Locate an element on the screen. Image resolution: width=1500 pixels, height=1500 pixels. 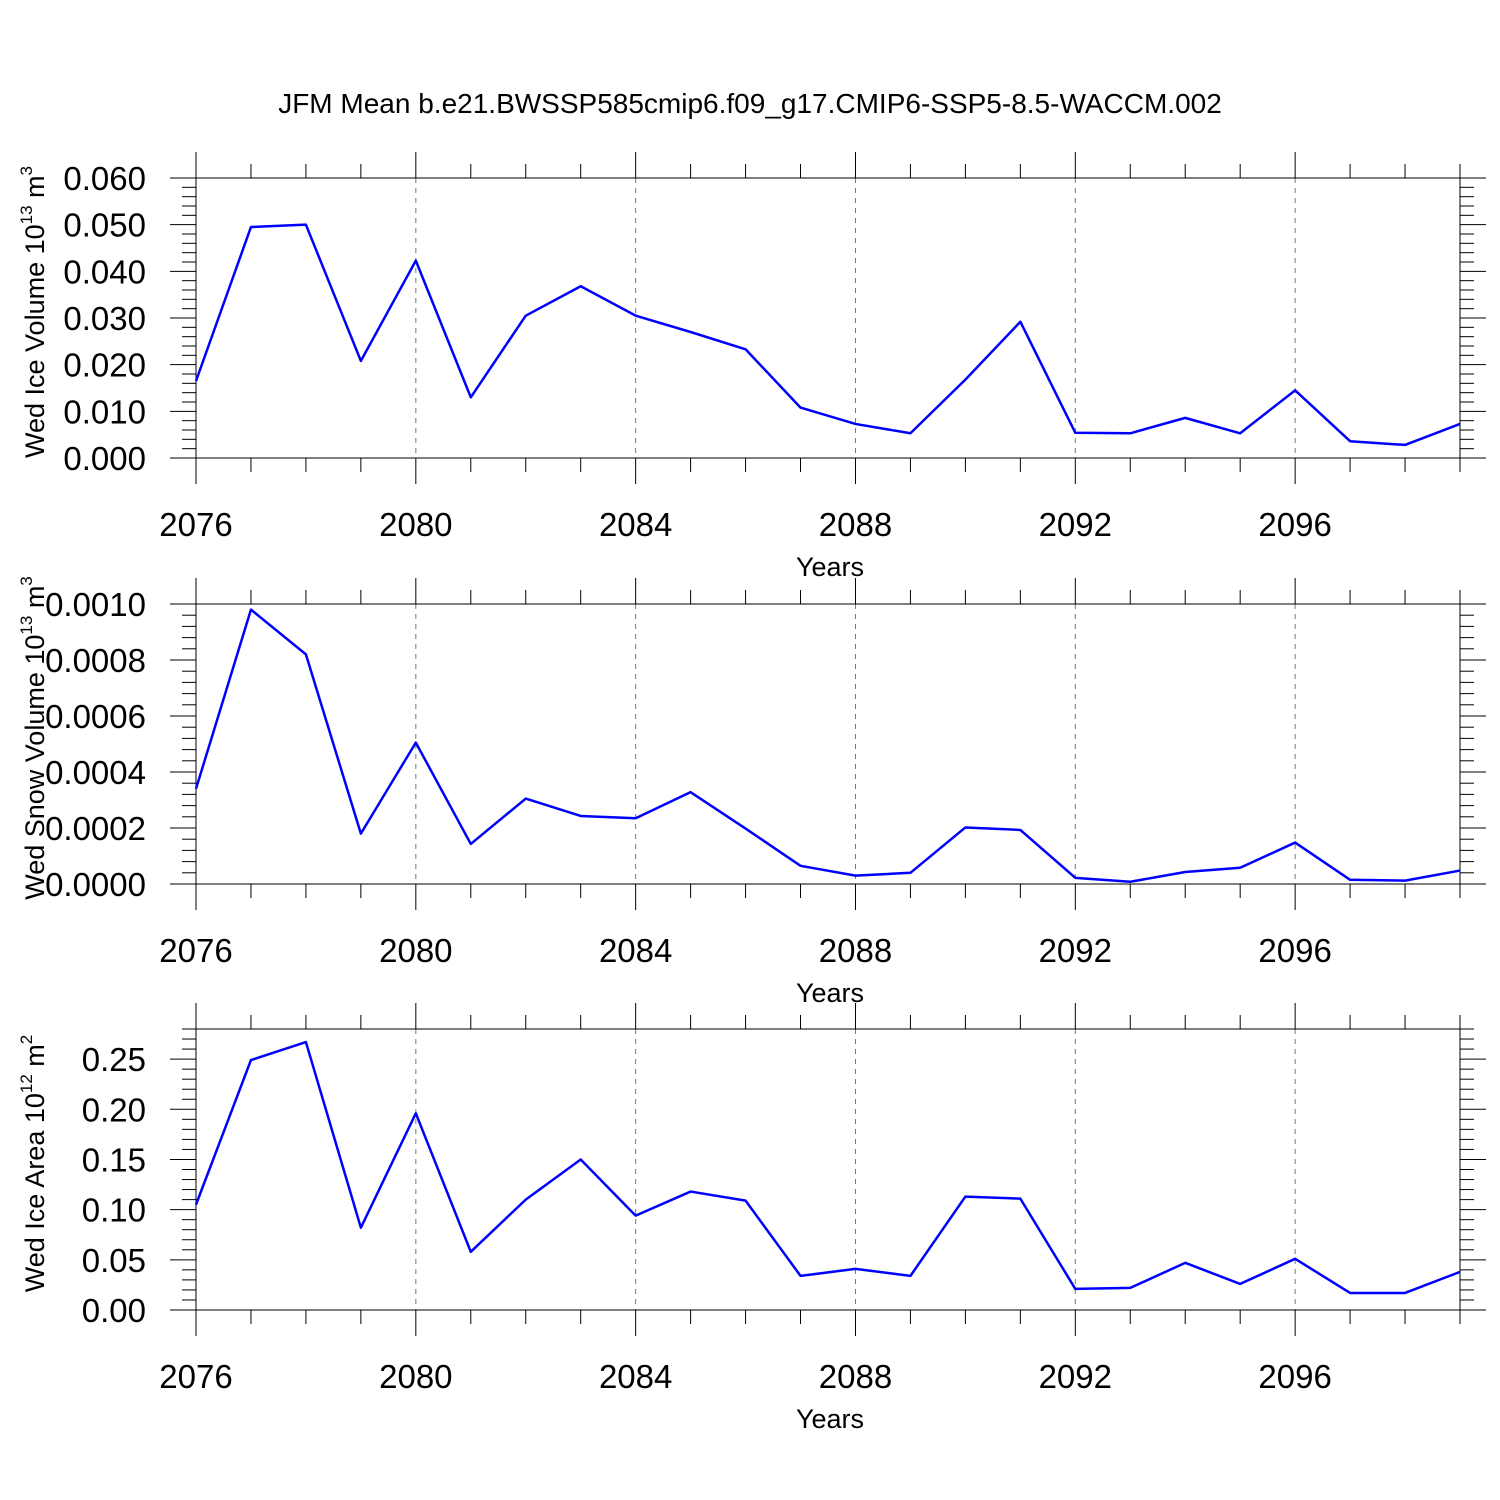
y-tick-label: 0.000 is located at coordinates (104, 458).